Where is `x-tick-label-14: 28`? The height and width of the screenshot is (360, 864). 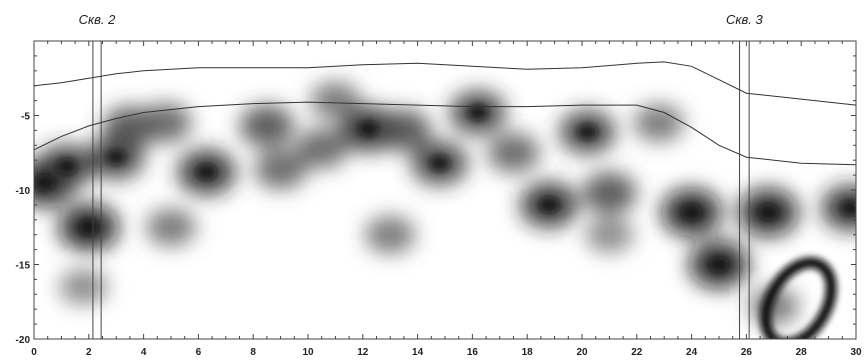 x-tick-label-14: 28 is located at coordinates (802, 352).